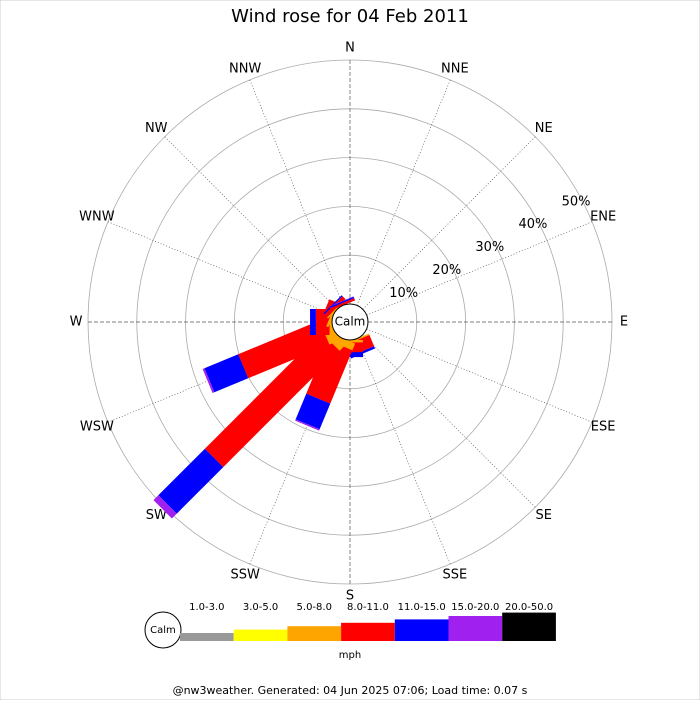  Describe the element at coordinates (544, 128) in the screenshot. I see `direction-label: NE` at that location.